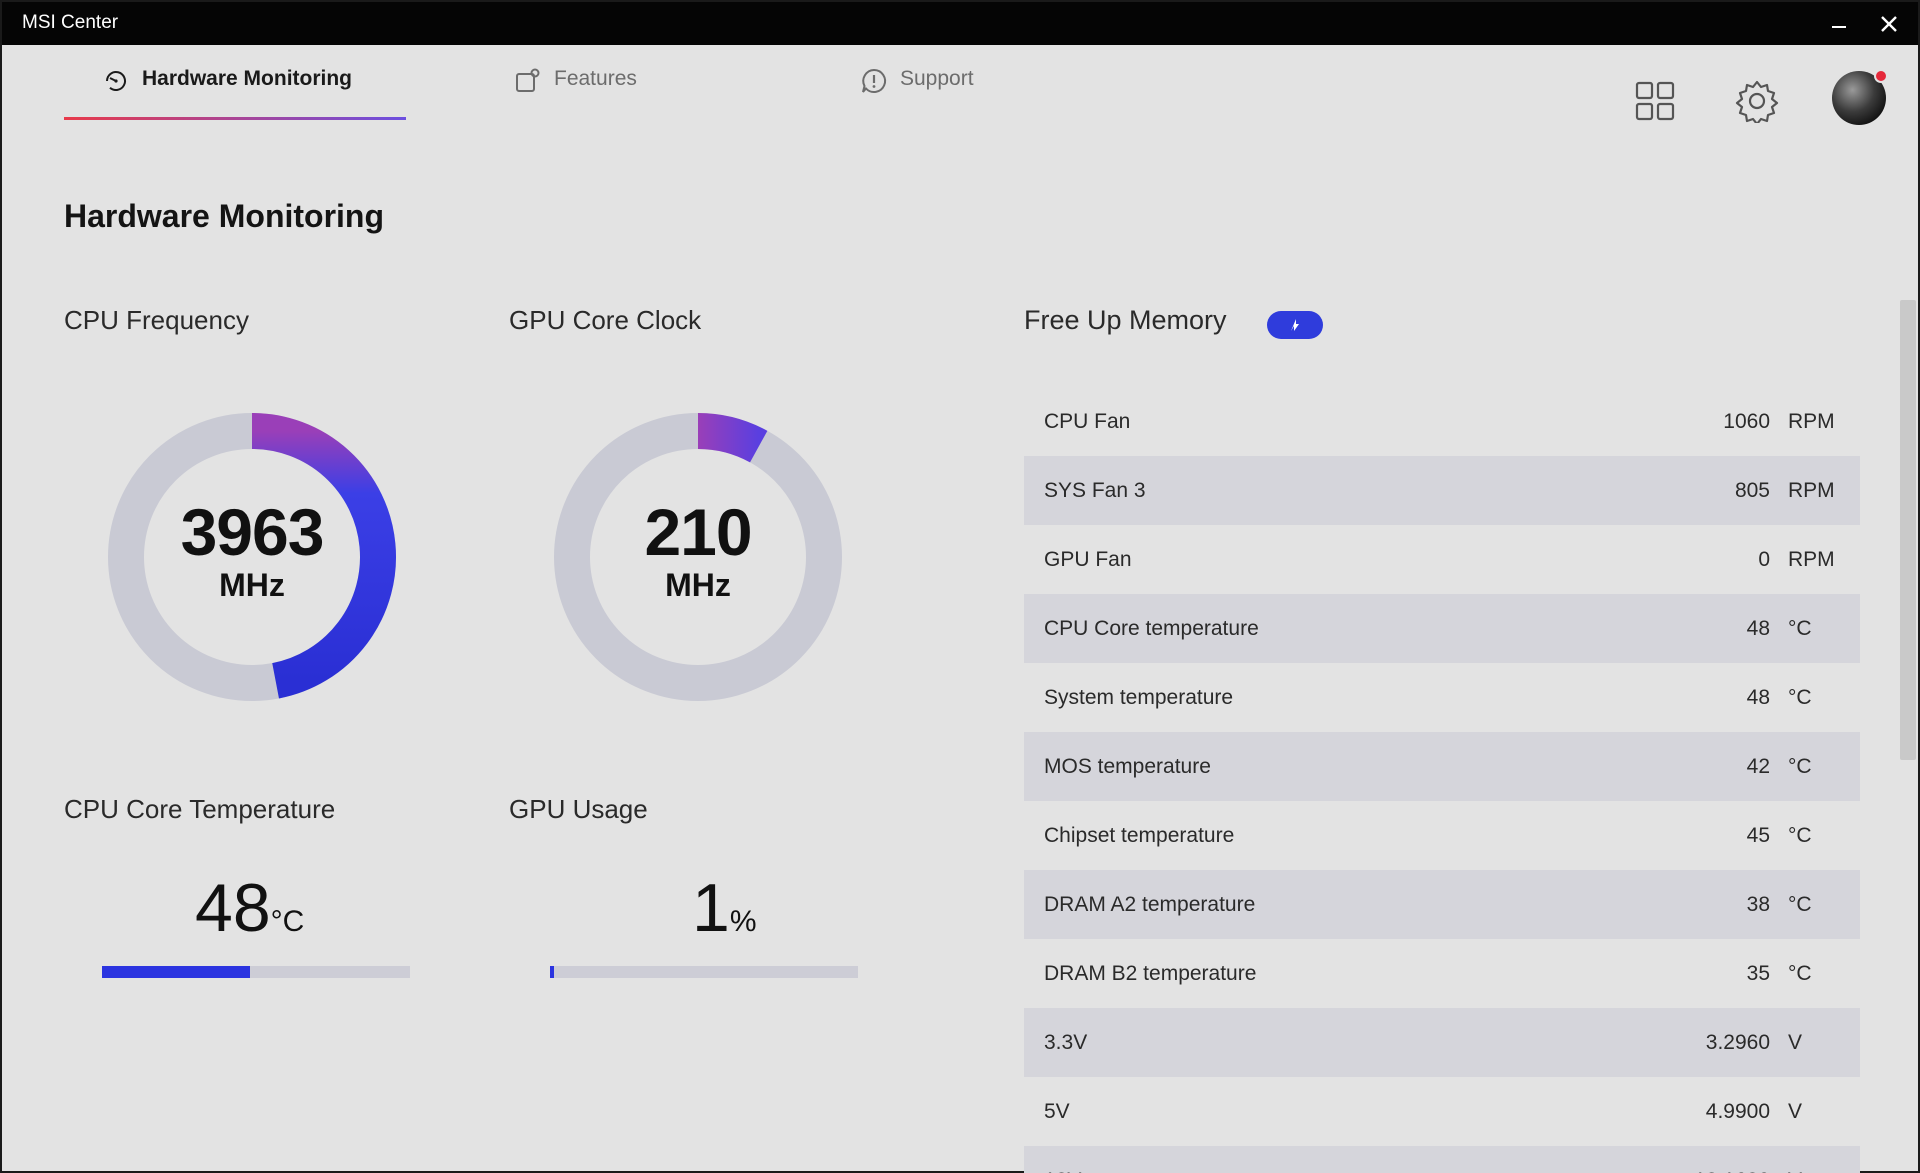 The image size is (1920, 1173). Describe the element at coordinates (1758, 766) in the screenshot. I see `sensor-value: 42` at that location.